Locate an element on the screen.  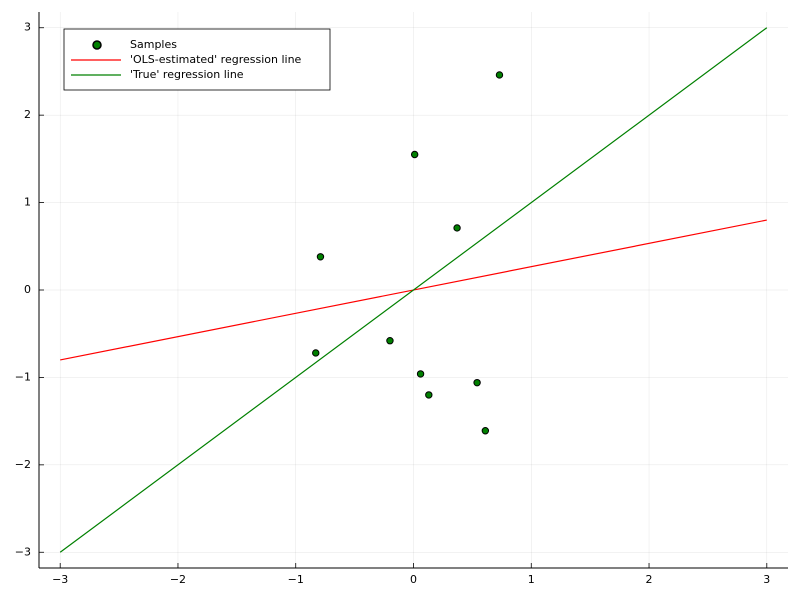
x-tick-label: 1 is located at coordinates (531, 579).